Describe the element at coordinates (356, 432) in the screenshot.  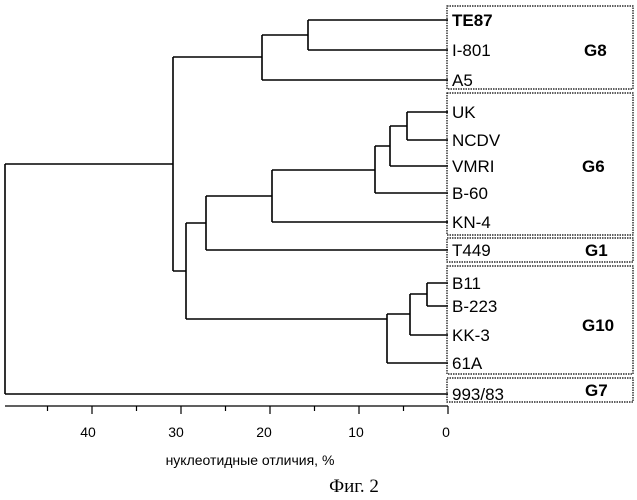
I see `tick-label-10: 10` at that location.